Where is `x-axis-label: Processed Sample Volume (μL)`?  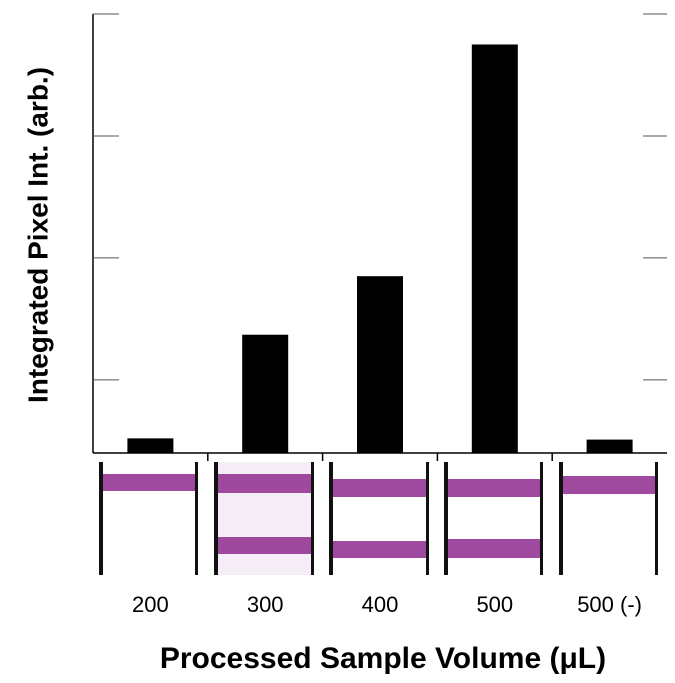 x-axis-label: Processed Sample Volume (μL) is located at coordinates (383, 658).